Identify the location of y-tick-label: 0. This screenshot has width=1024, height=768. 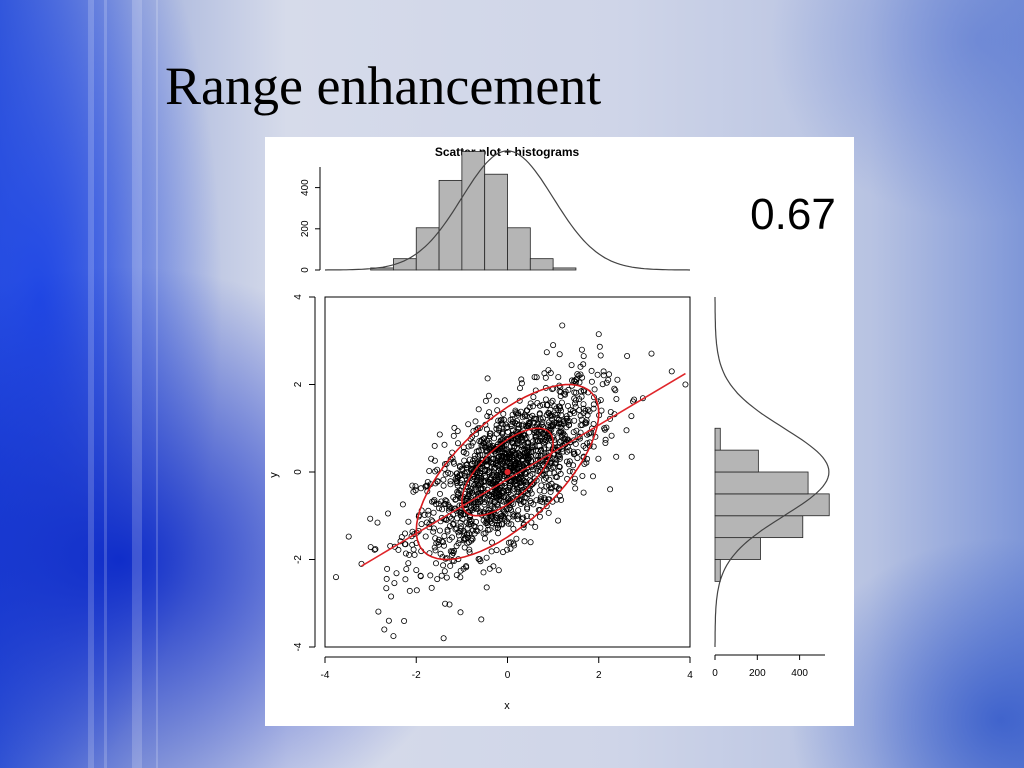
(298, 472).